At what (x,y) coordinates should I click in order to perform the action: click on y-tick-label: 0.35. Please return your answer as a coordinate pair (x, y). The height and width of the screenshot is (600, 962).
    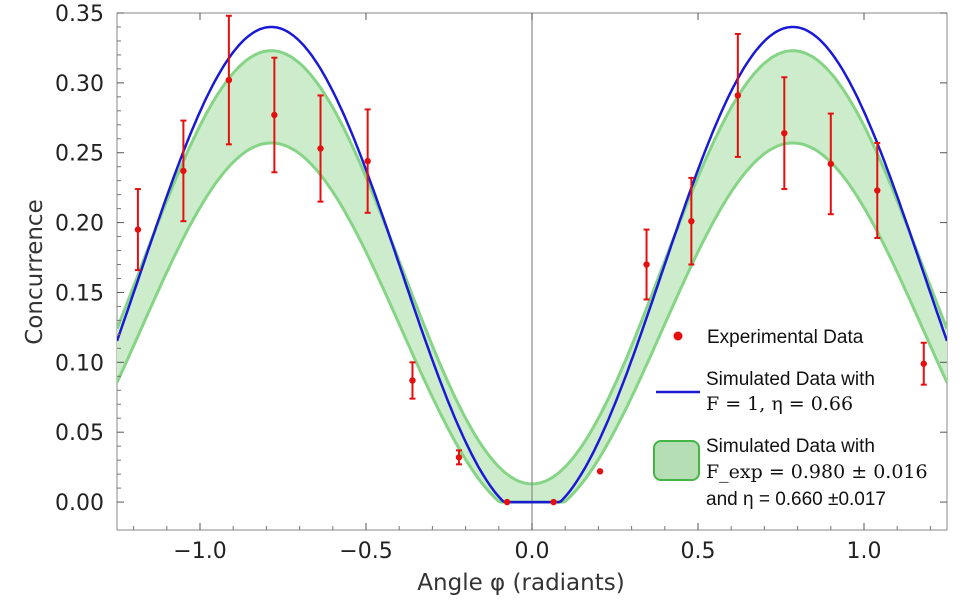
    Looking at the image, I should click on (79, 14).